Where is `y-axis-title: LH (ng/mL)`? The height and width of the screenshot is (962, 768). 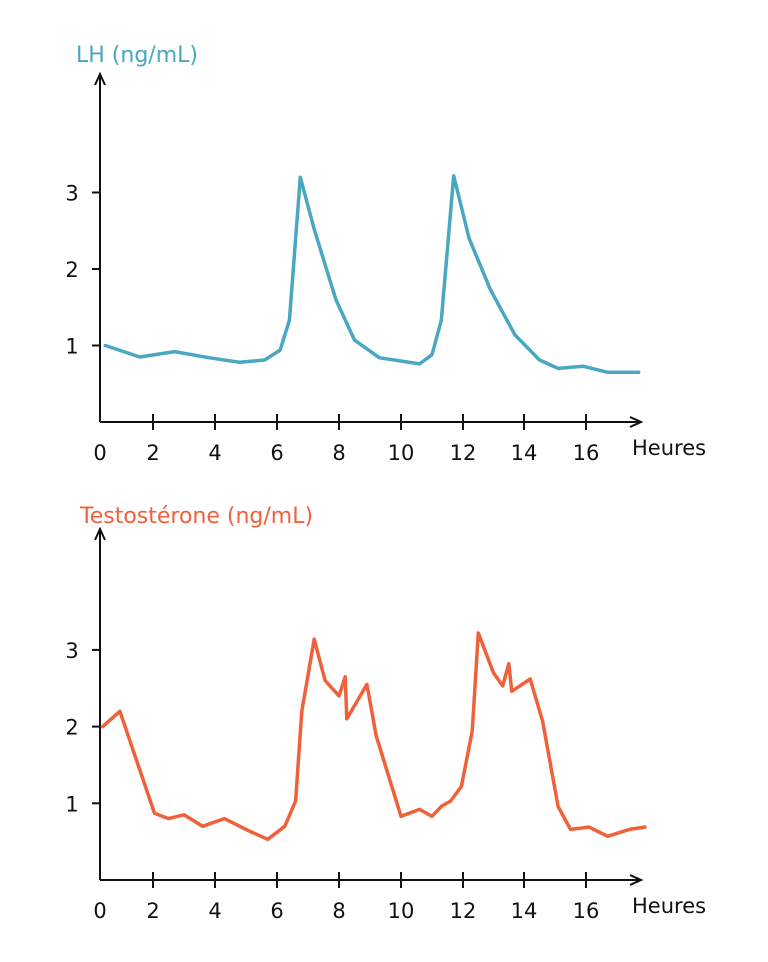 y-axis-title: LH (ng/mL) is located at coordinates (137, 55).